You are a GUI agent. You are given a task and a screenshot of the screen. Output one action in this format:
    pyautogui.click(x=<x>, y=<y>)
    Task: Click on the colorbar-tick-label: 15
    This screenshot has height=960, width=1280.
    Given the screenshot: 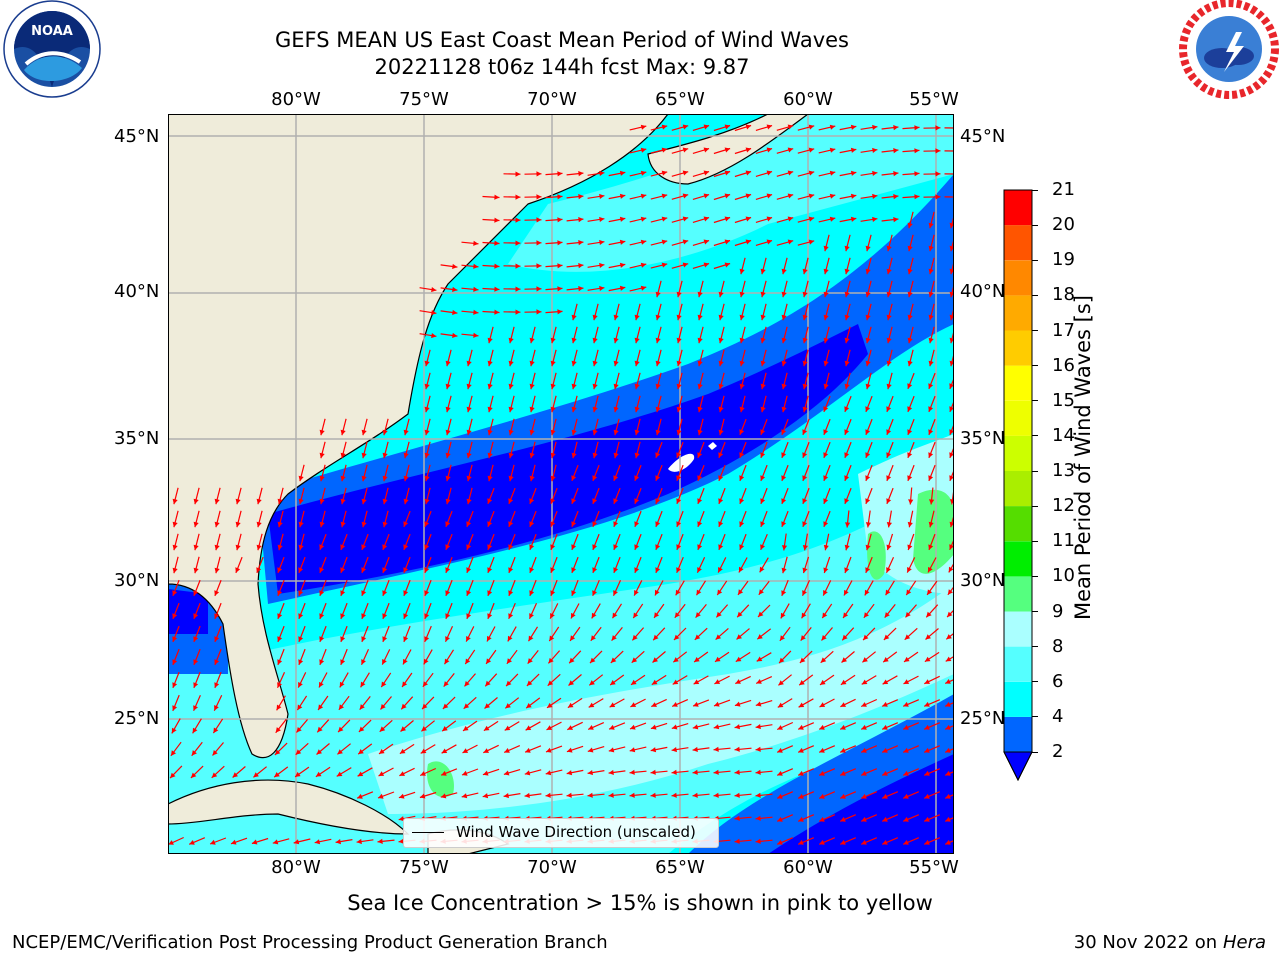 What is the action you would take?
    pyautogui.click(x=1063, y=400)
    